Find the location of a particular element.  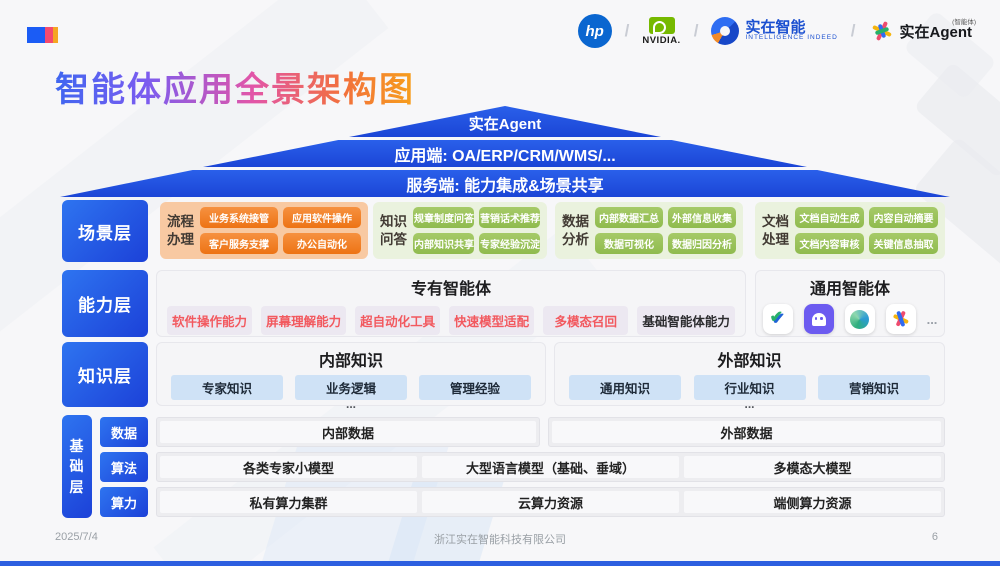

hp-logo-icon: hp is located at coordinates (594, 31).